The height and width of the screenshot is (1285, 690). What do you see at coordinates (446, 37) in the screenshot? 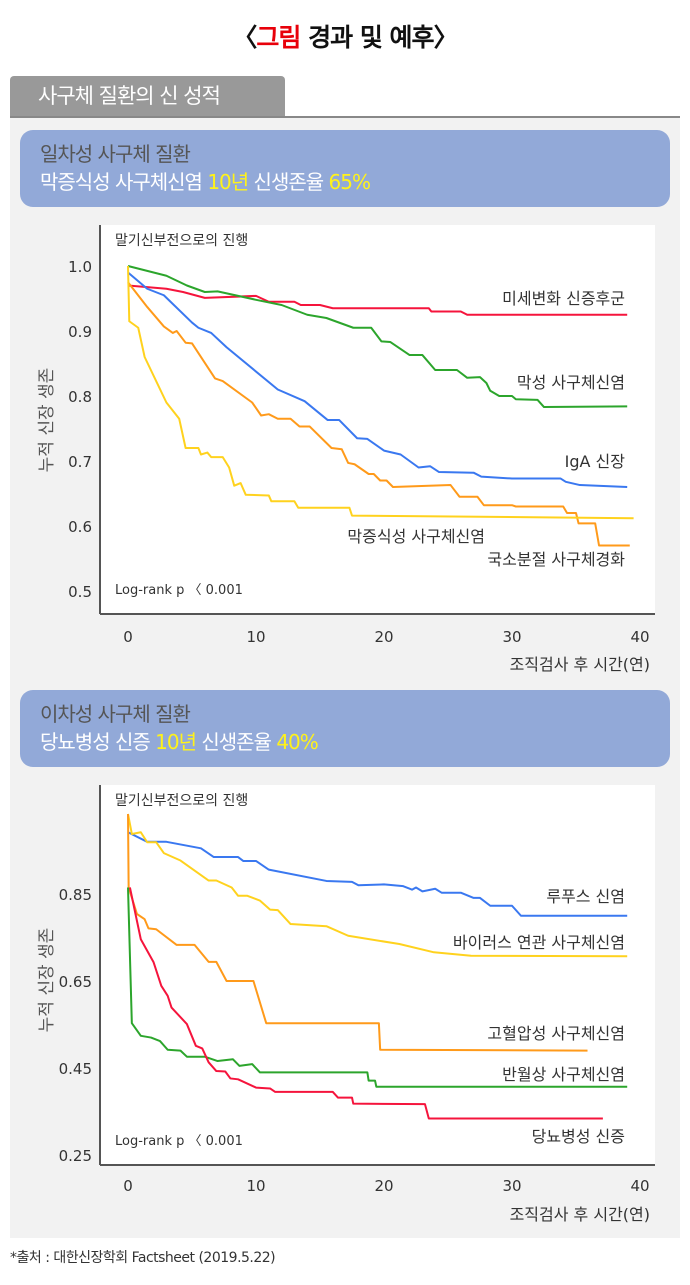
I see `title-bracket-close: 〉` at bounding box center [446, 37].